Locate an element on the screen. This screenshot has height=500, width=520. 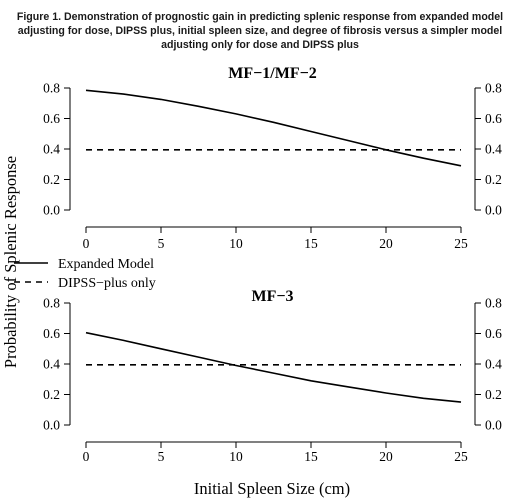
panel-title-mf3: MF−3 is located at coordinates (273, 296).